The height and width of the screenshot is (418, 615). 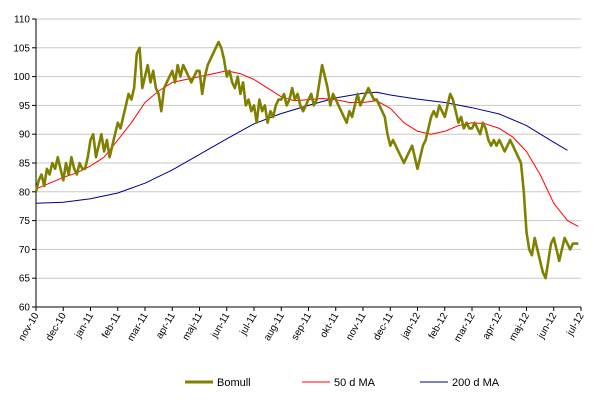 I want to click on y-tick-labels: 60 65 70 75 80 85 90 95 100 105 110, so click(x=21, y=164).